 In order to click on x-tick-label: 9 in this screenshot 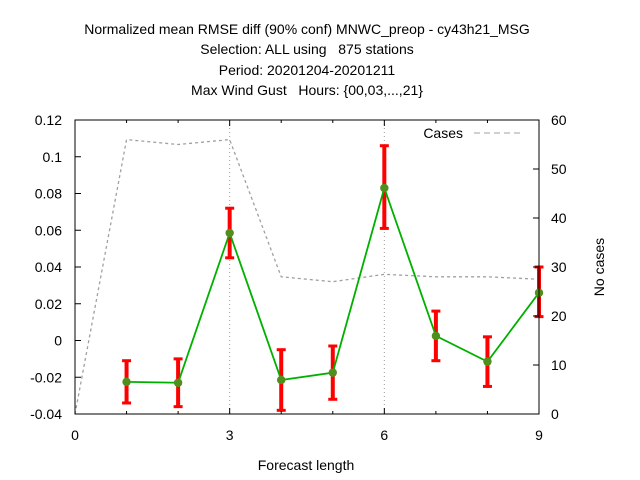, I will do `click(539, 435)`.